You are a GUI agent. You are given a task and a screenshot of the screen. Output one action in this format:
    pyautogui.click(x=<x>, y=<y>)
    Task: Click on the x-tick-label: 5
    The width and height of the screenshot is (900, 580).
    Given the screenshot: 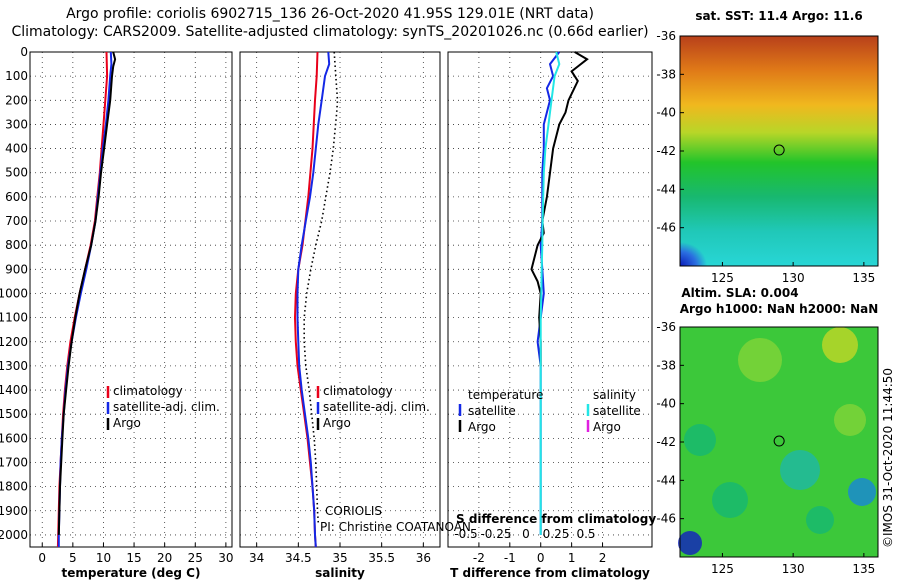 What is the action you would take?
    pyautogui.click(x=73, y=558)
    